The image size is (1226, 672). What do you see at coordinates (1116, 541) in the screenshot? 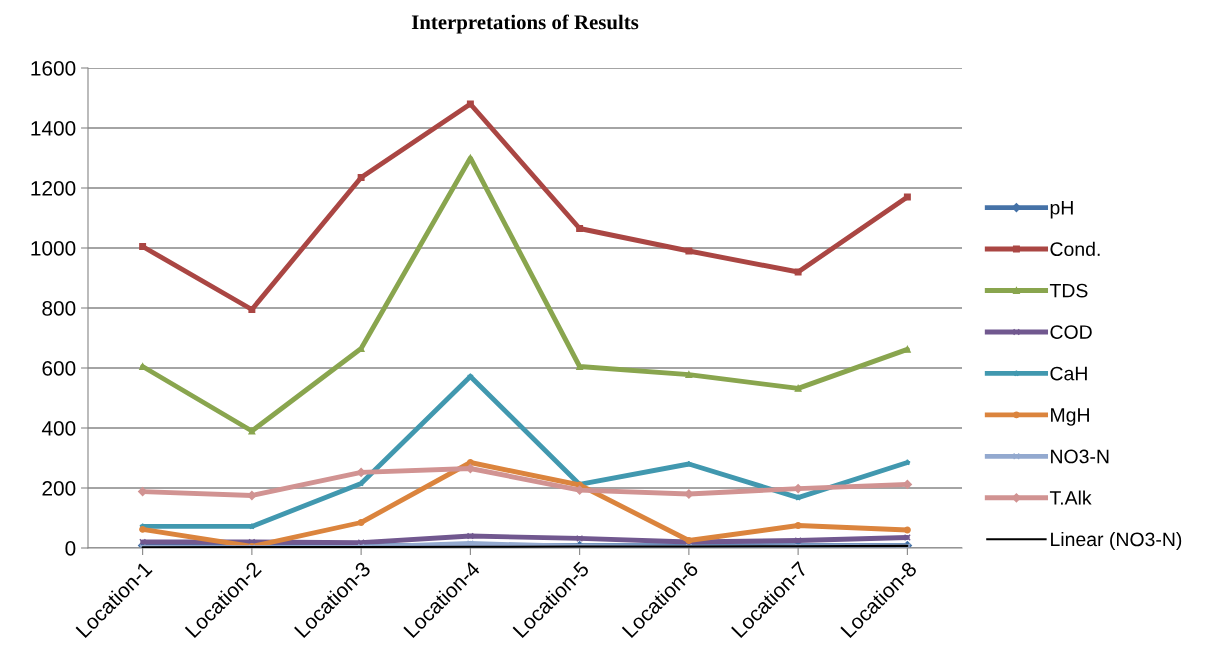
I see `legend-label: Linear (NO3-N)` at bounding box center [1116, 541].